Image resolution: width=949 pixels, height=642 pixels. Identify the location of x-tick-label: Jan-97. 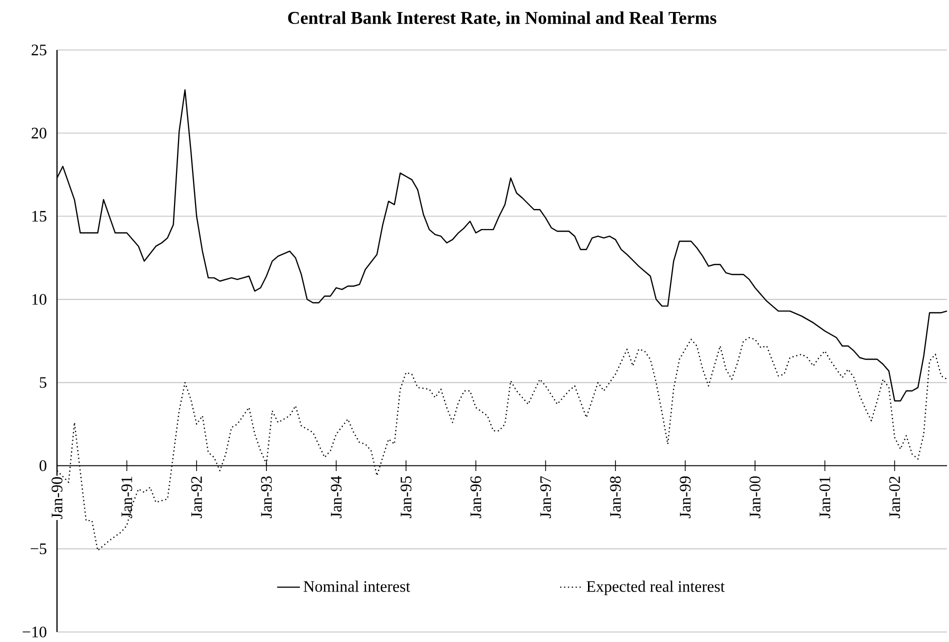
(545, 497).